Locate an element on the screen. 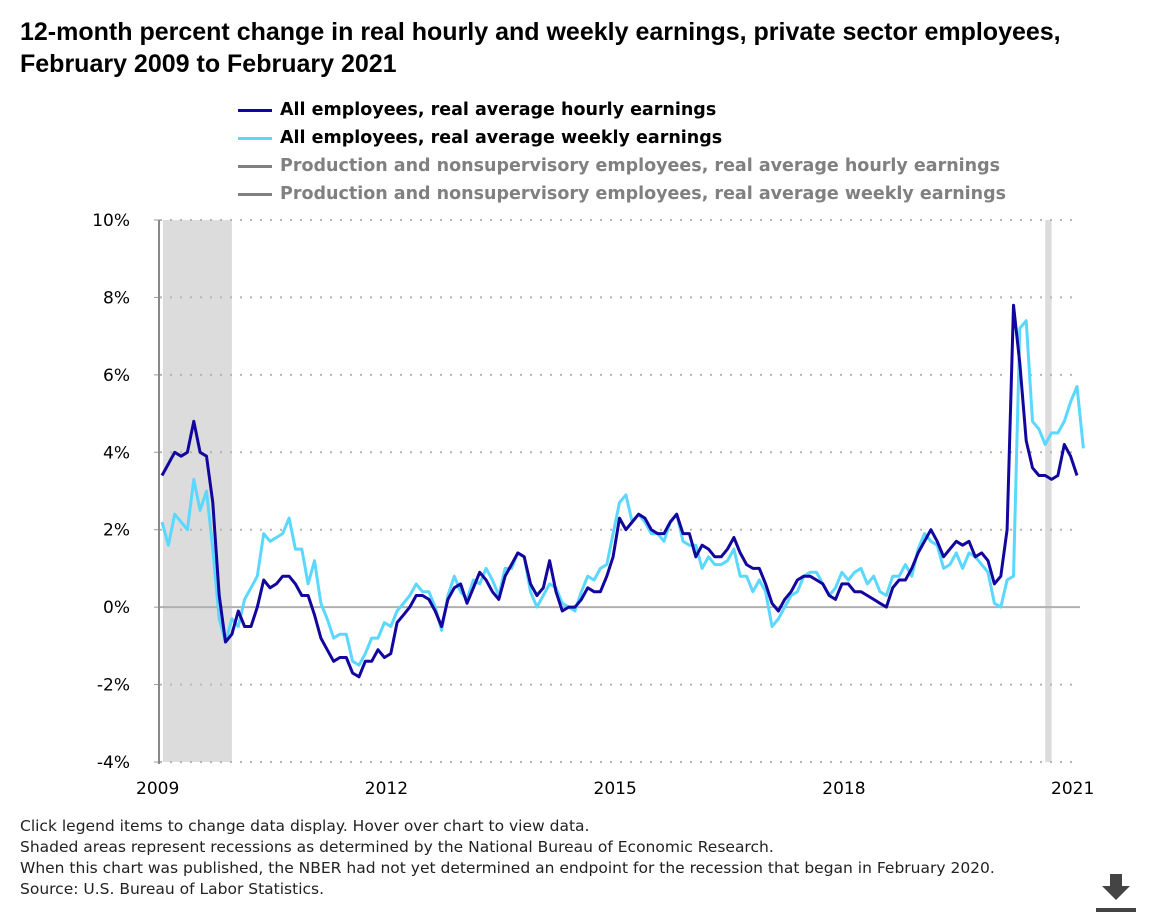  x-tick-label: 2021 is located at coordinates (1072, 789).